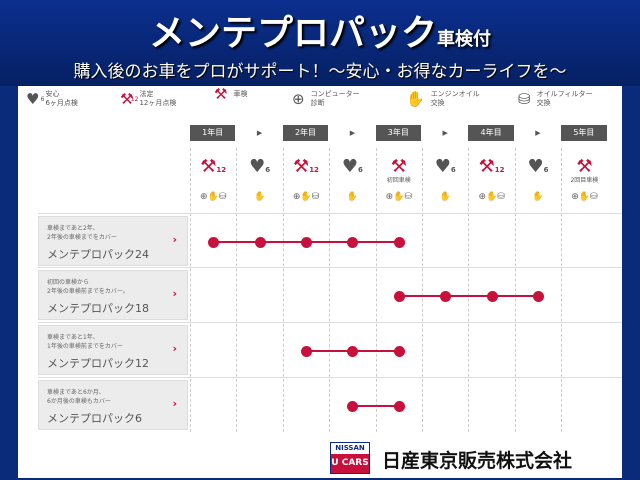  What do you see at coordinates (477, 461) in the screenshot?
I see `company-name: 日産東京販売株式会社` at bounding box center [477, 461].